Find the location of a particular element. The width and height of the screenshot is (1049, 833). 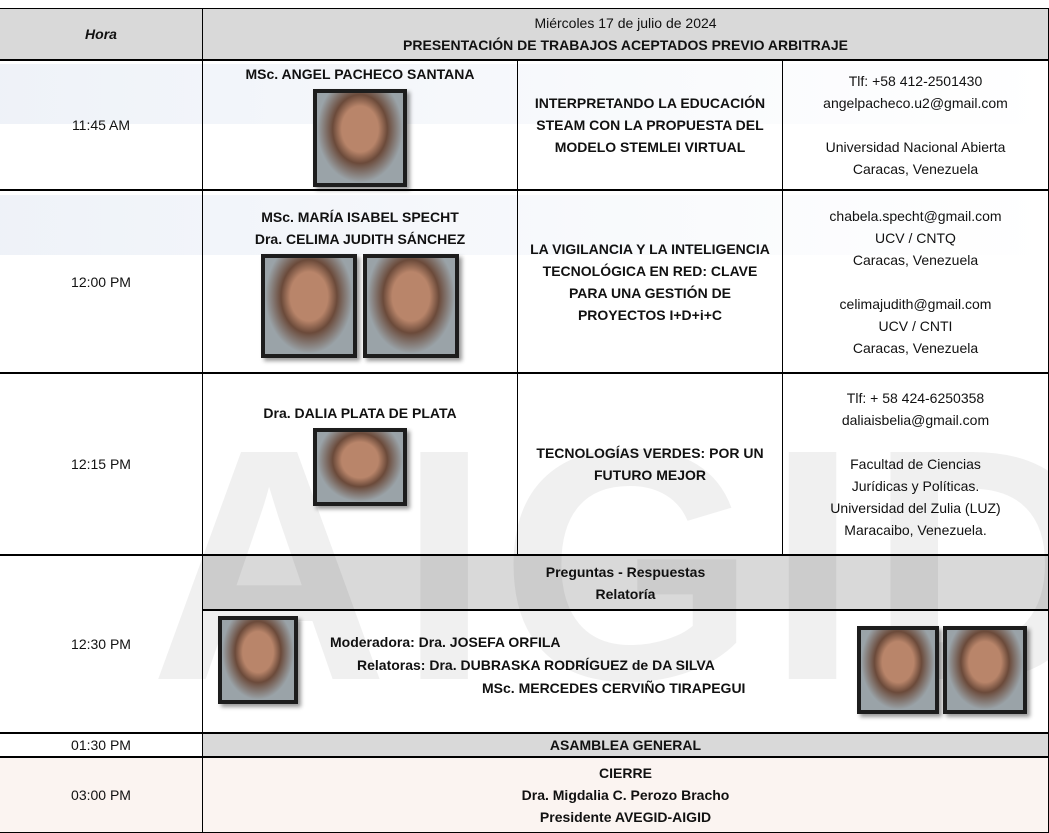

time: 12:00 PM is located at coordinates (101, 281).